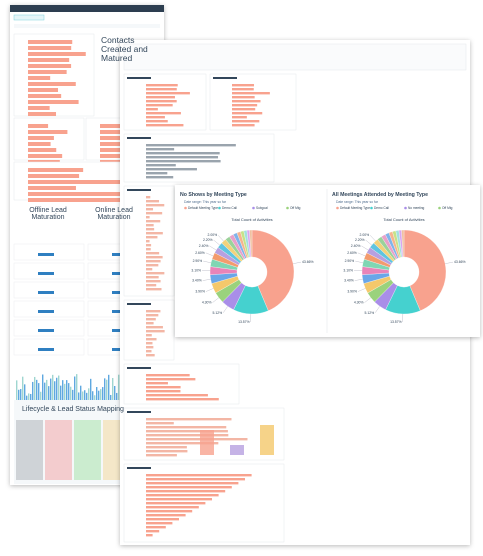 The width and height of the screenshot is (483, 556). What do you see at coordinates (73, 409) in the screenshot?
I see `lifecycle-title: Lifecycle & Lead Status Mapping` at bounding box center [73, 409].